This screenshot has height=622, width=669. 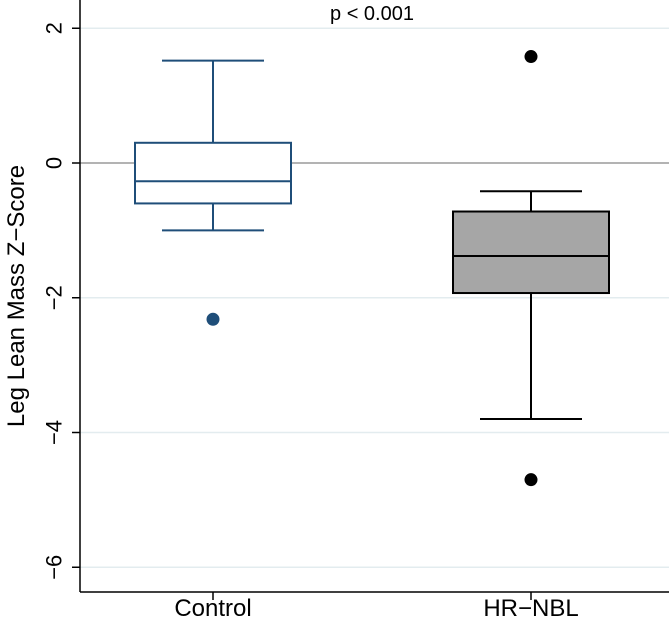 I want to click on x-tick-labels: Control HR−NBL, so click(x=376, y=607).